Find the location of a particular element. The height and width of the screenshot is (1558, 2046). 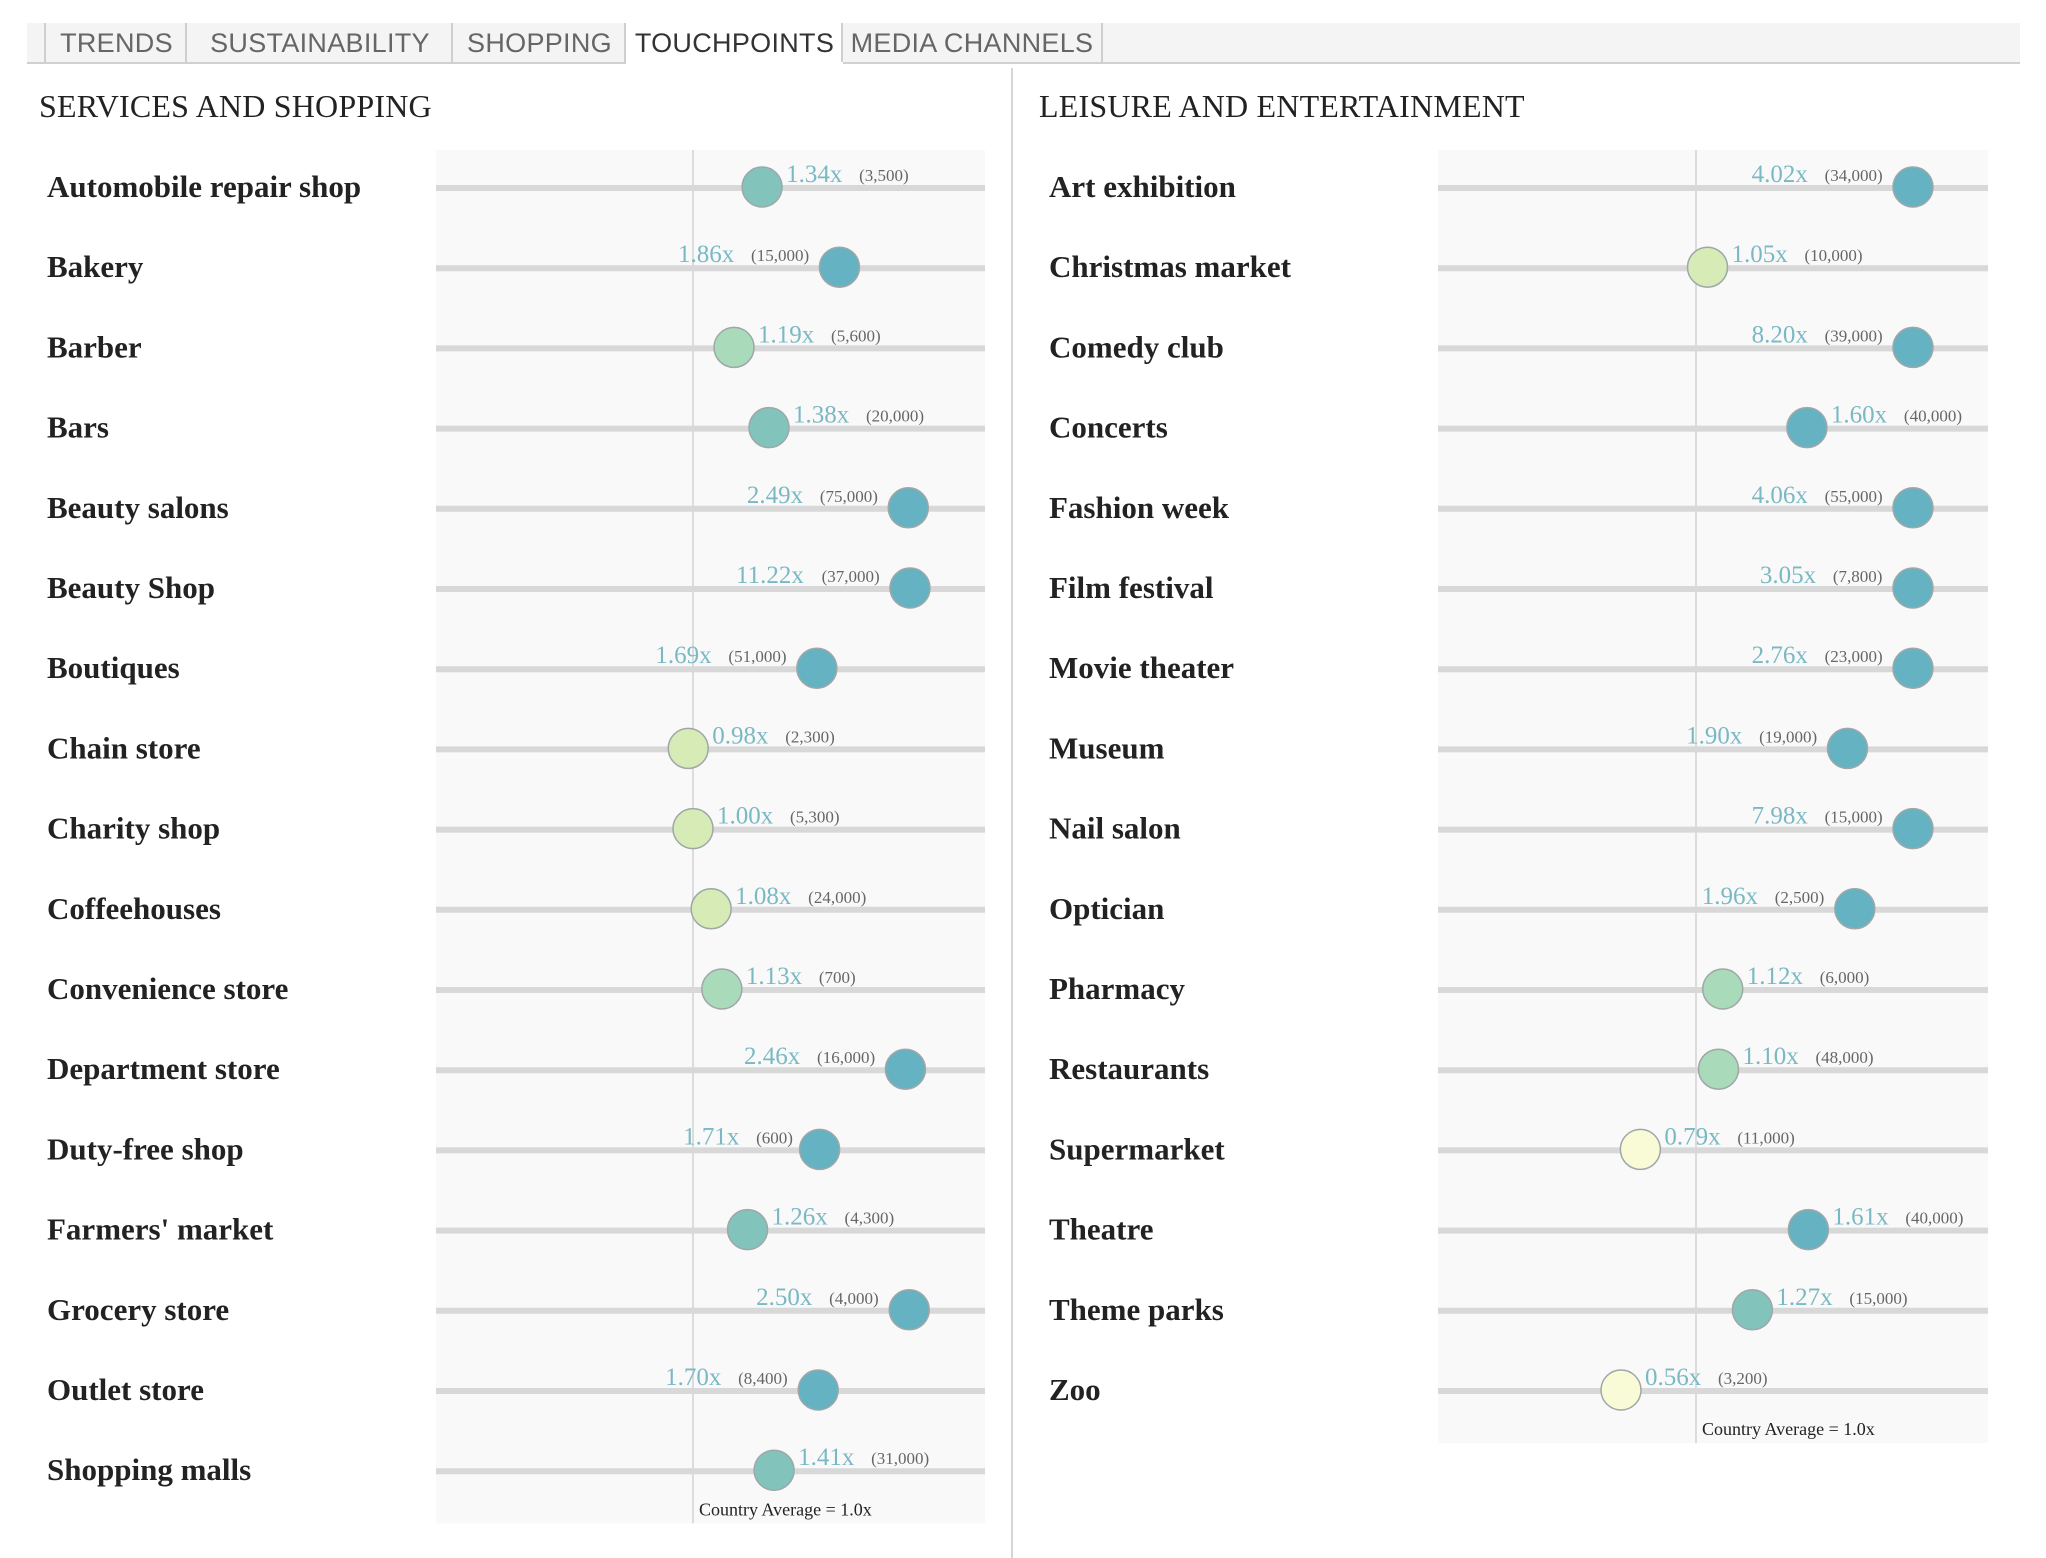

row-label: Supermarket is located at coordinates (1137, 1148).